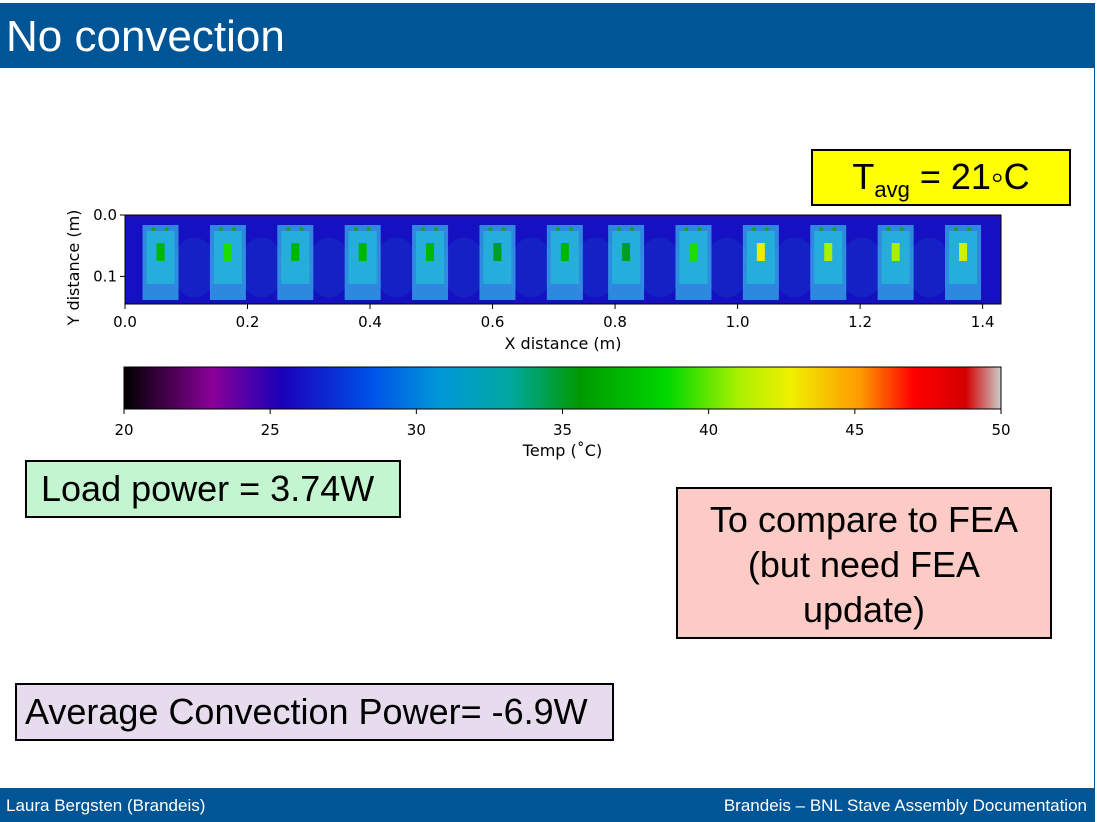 The image size is (1097, 822). Describe the element at coordinates (73, 268) in the screenshot. I see `y-axis-label: Y distance (m)` at that location.